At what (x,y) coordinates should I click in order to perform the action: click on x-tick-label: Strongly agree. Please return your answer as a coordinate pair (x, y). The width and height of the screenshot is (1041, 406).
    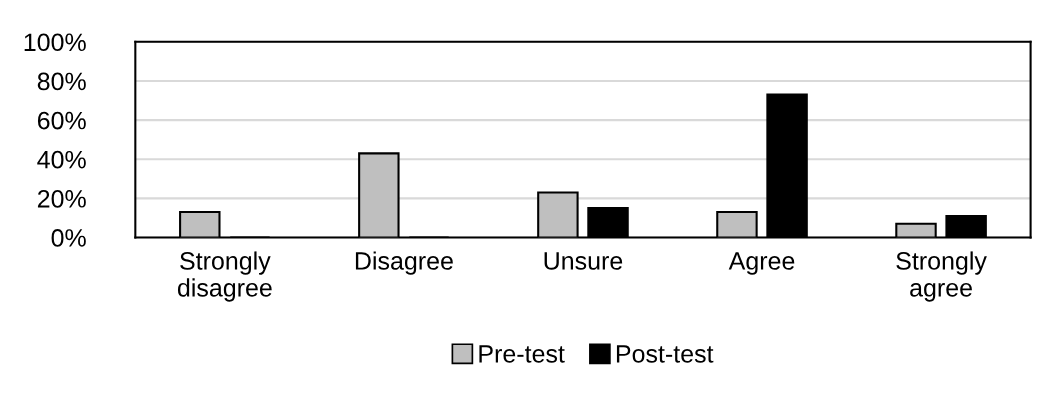
    Looking at the image, I should click on (941, 276).